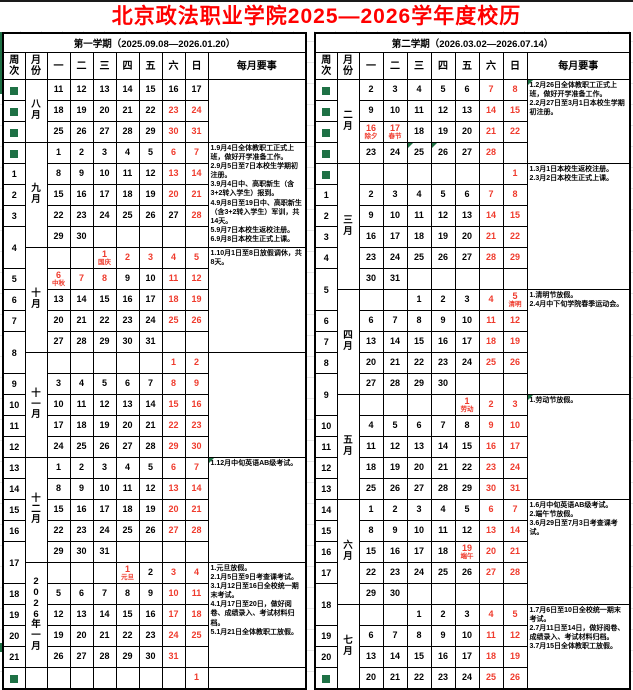  Describe the element at coordinates (348, 121) in the screenshot. I see `month-cell: 二月` at that location.